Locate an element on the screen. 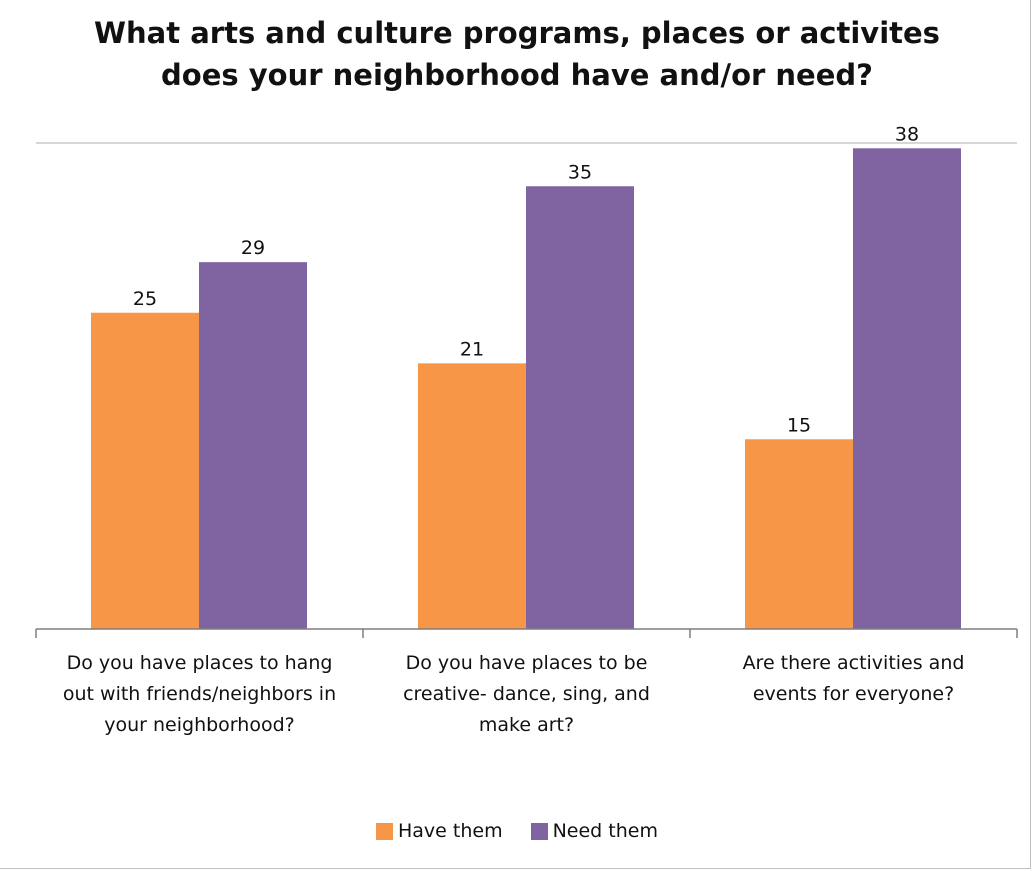  category-label-1-line-1: creative- dance, sing, and is located at coordinates (526, 694).